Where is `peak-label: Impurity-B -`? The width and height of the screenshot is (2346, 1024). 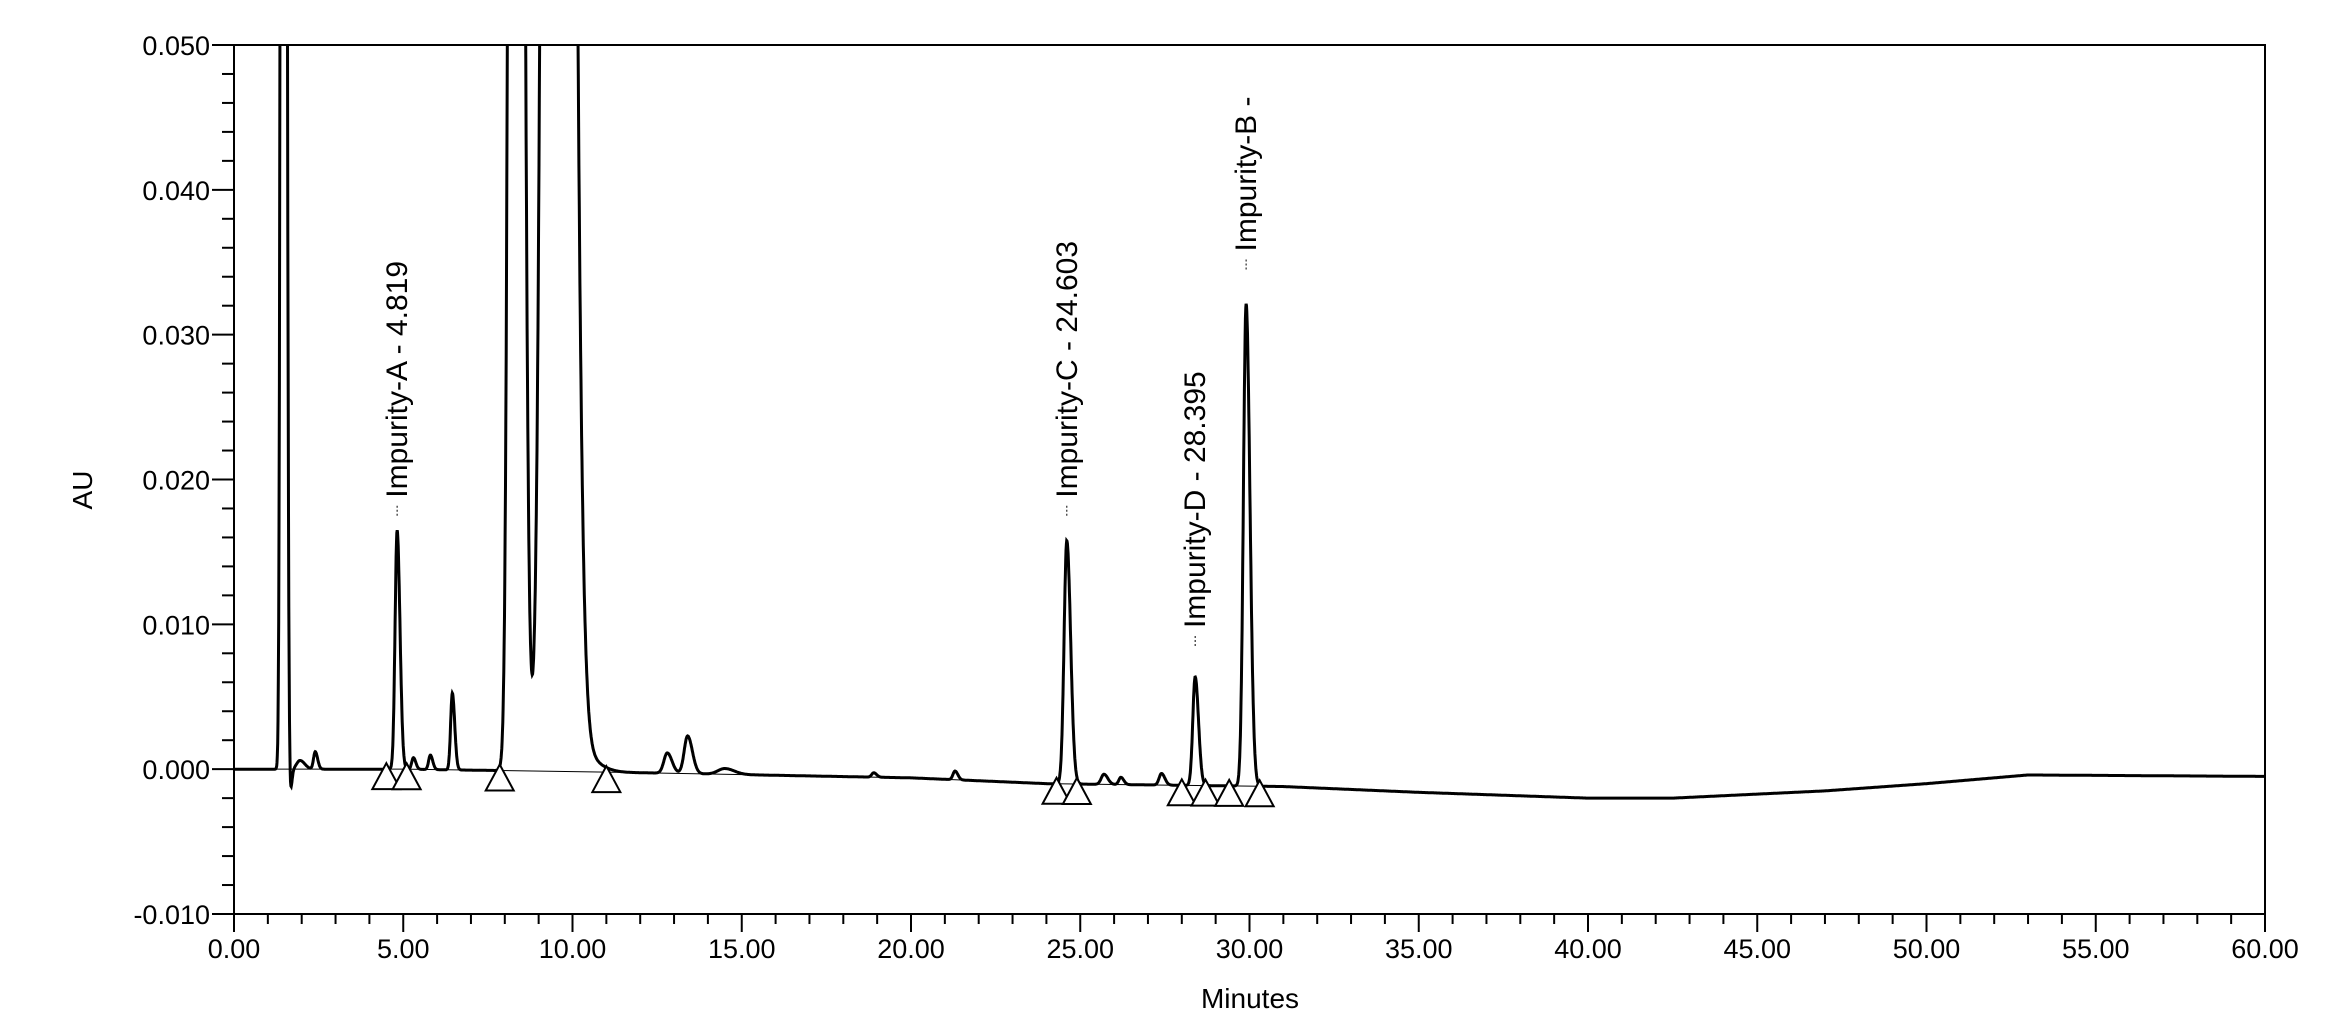 peak-label: Impurity-B - is located at coordinates (1246, 173).